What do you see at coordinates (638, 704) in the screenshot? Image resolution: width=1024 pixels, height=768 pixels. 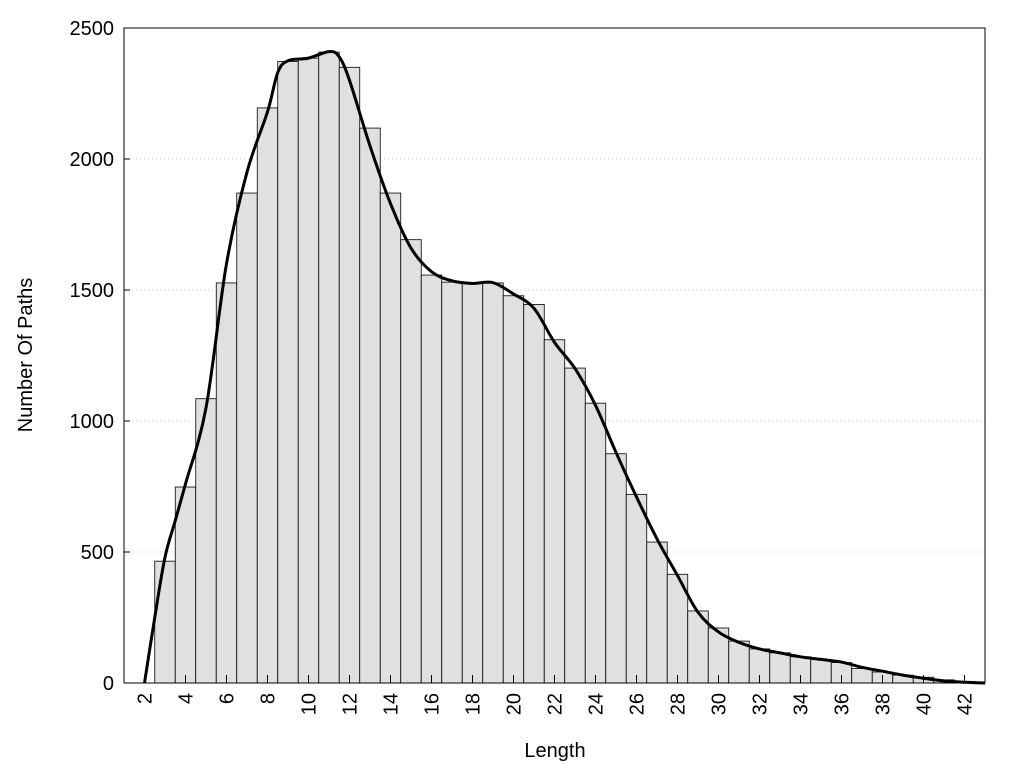 I see `x-tick-label: 26` at bounding box center [638, 704].